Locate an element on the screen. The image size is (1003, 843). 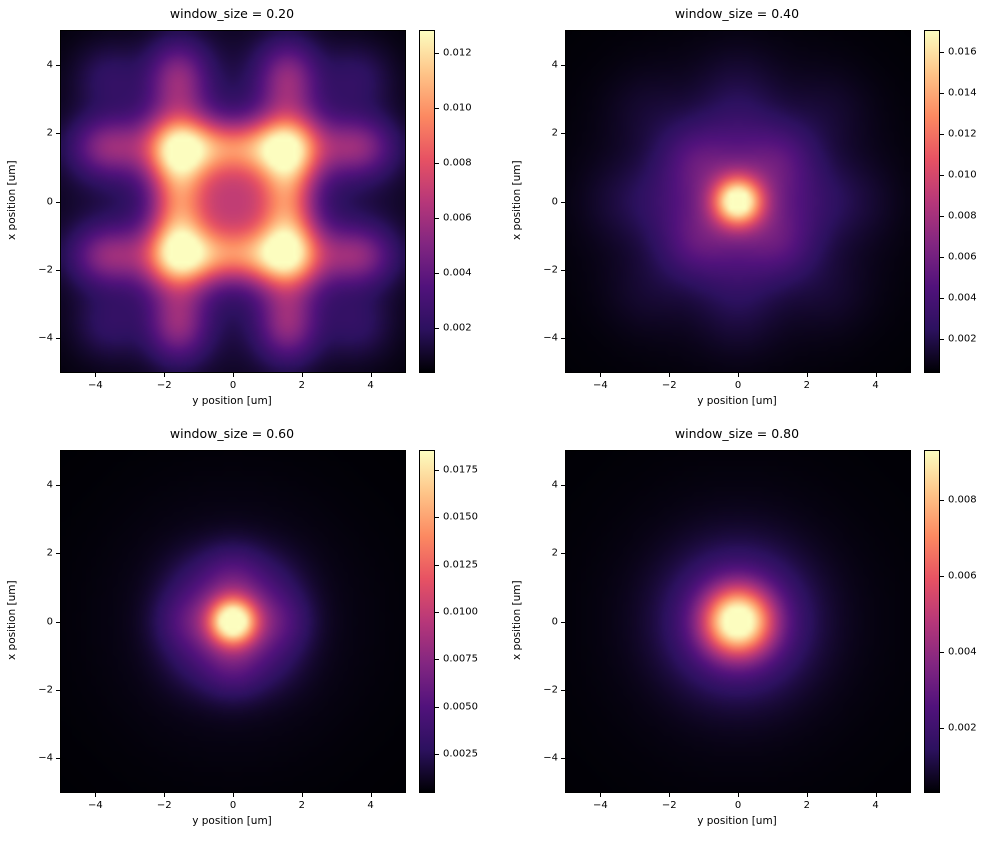
colorbar-tick-label: 0.0075 is located at coordinates (460, 659).